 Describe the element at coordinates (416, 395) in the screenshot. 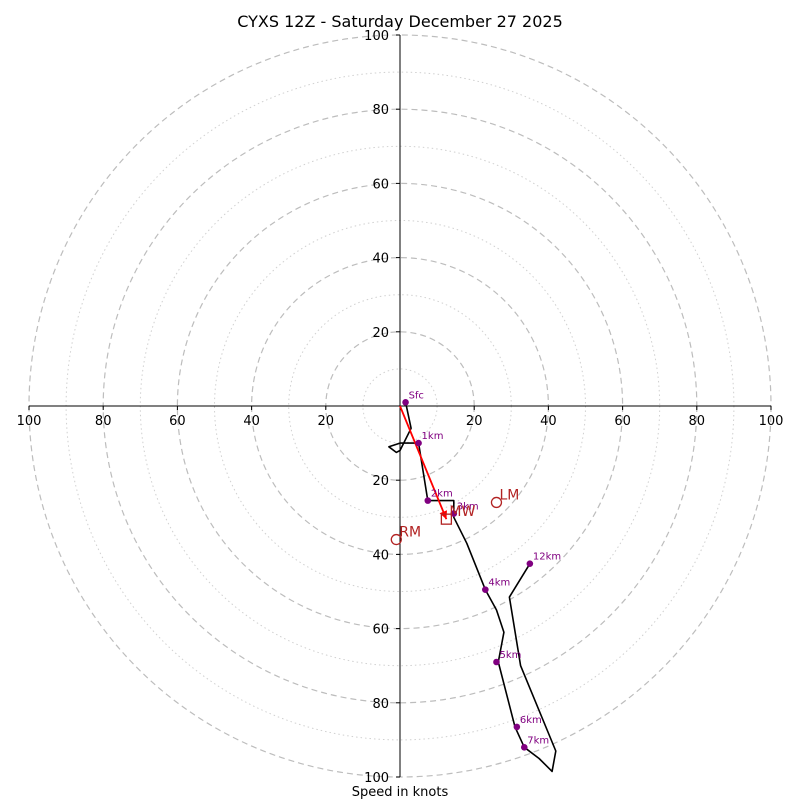

I see `height-marker-label: Sfc` at that location.